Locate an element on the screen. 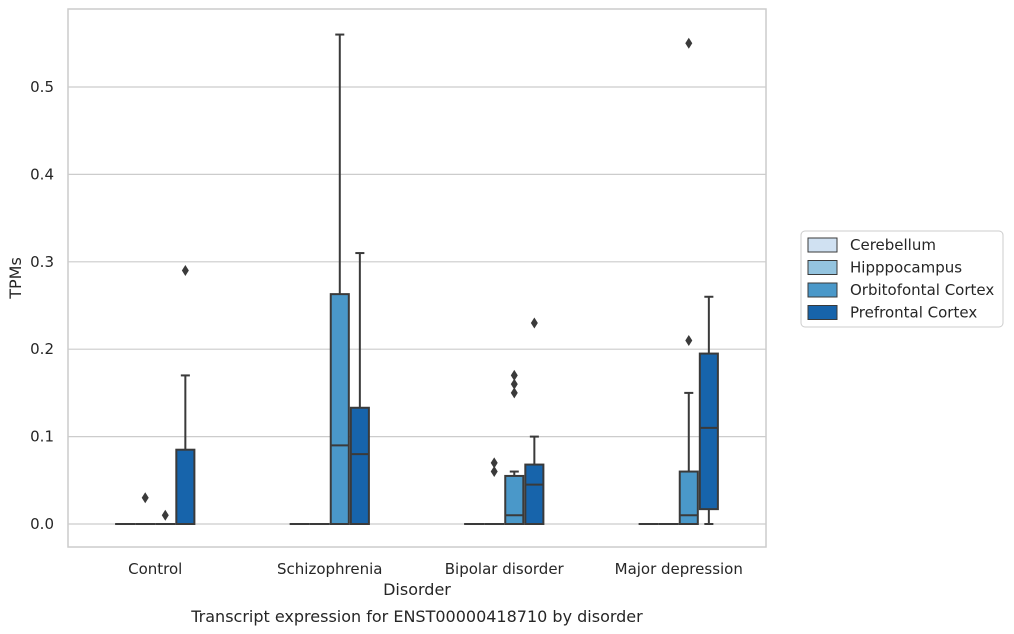 The width and height of the screenshot is (1014, 634). x-tick-label: Schizophrenia is located at coordinates (329, 569).